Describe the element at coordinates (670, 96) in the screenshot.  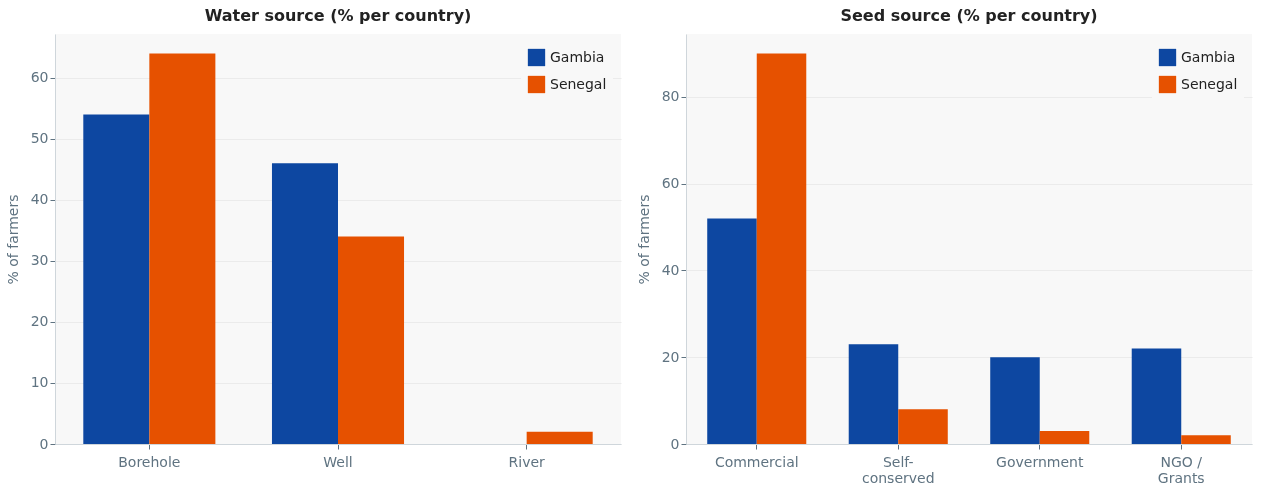
I see `y-tick-label: 80` at that location.